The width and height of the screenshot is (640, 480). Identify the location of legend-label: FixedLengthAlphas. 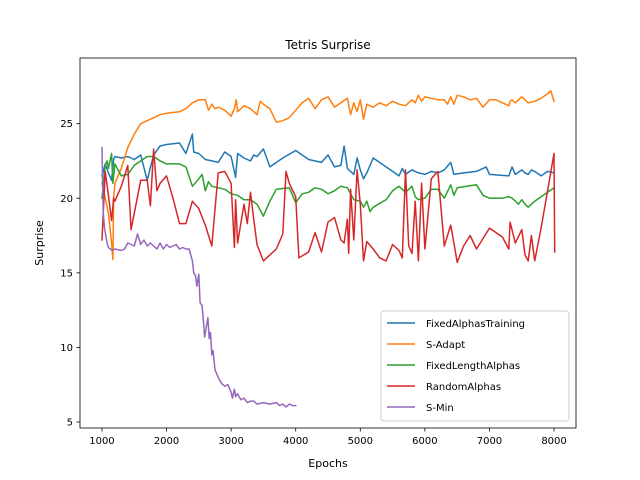
(473, 366).